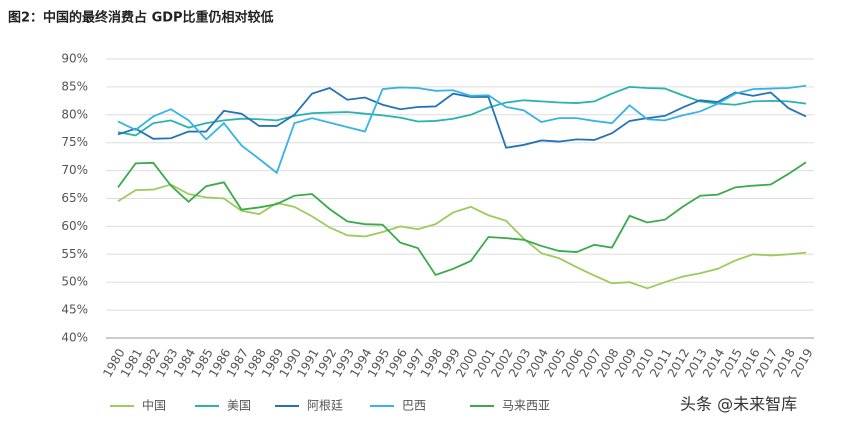 This screenshot has width=849, height=430. What do you see at coordinates (74, 86) in the screenshot?
I see `y-tick-label: 85%` at bounding box center [74, 86].